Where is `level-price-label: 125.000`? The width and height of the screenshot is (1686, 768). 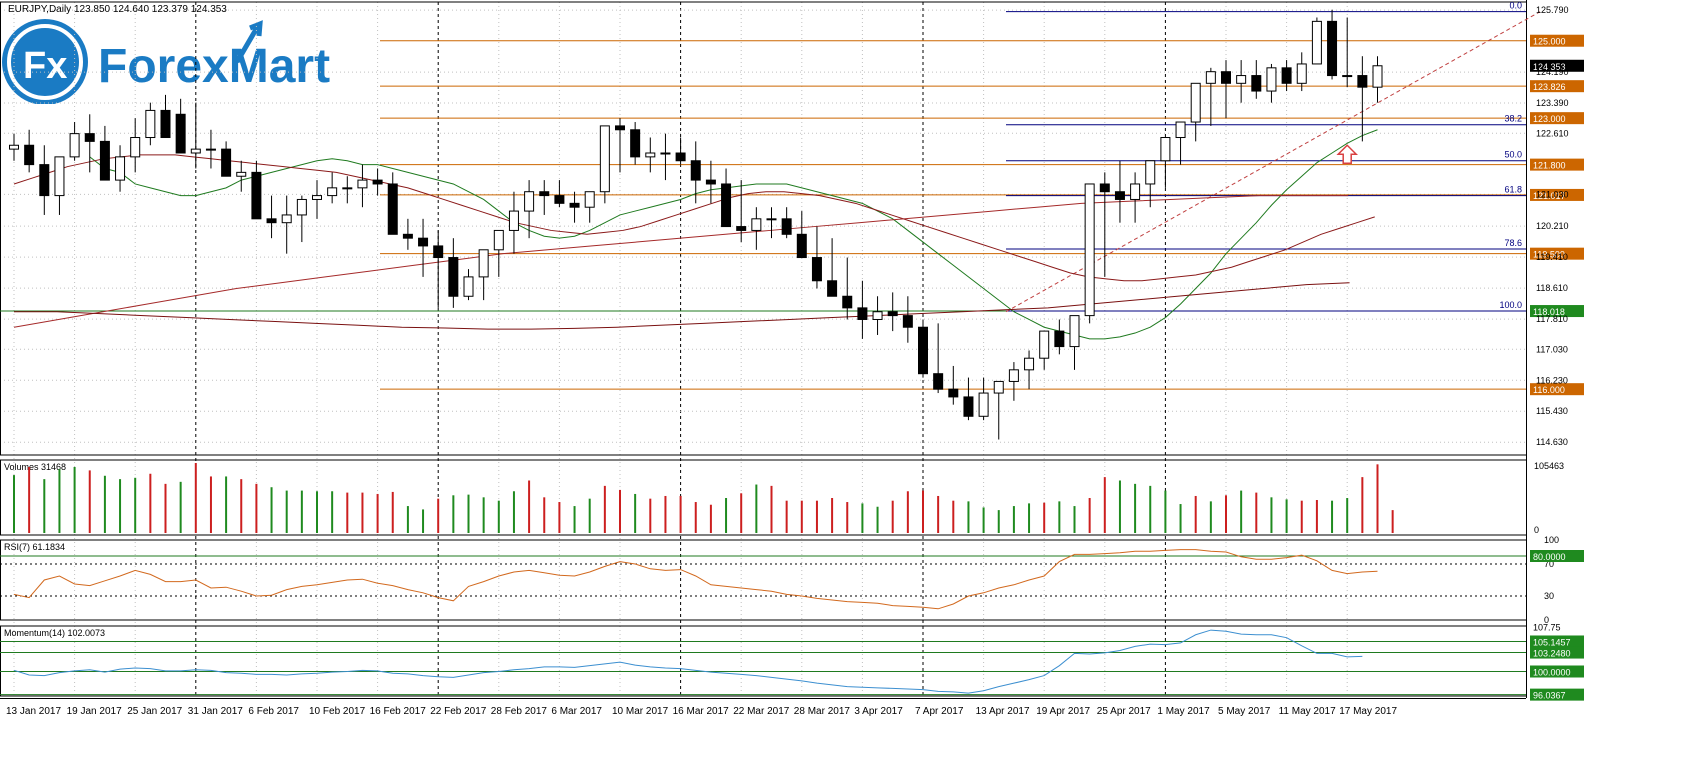
level-price-label: 125.000 is located at coordinates (1549, 42).